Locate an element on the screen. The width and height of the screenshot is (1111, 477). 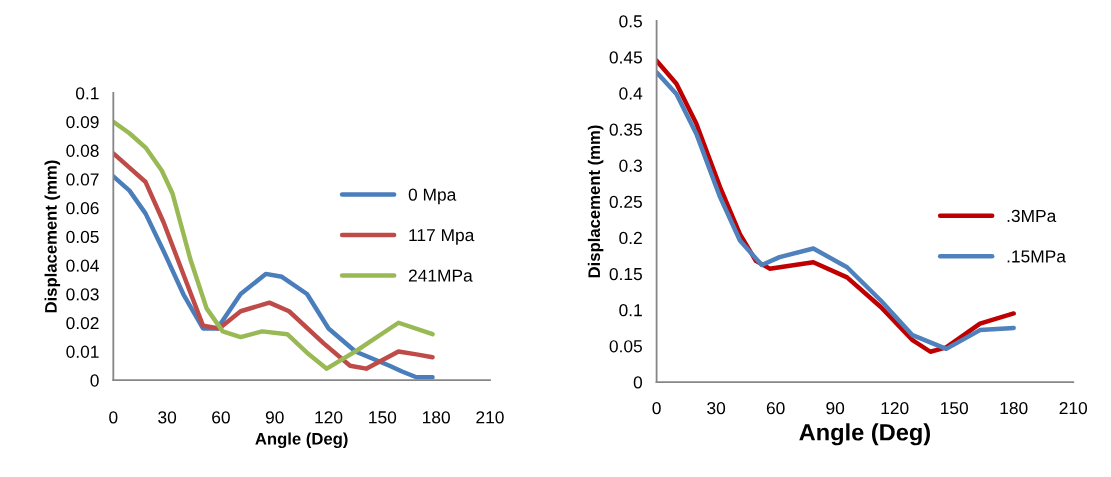
y-tick-label: 0.2 is located at coordinates (630, 238).